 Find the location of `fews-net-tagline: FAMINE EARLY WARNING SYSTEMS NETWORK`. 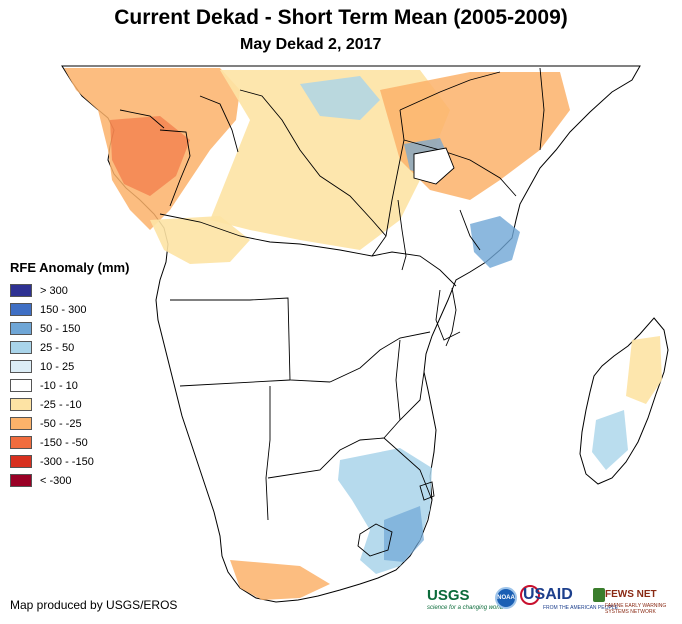

fews-net-tagline: FAMINE EARLY WARNING SYSTEMS NETWORK is located at coordinates (636, 609).